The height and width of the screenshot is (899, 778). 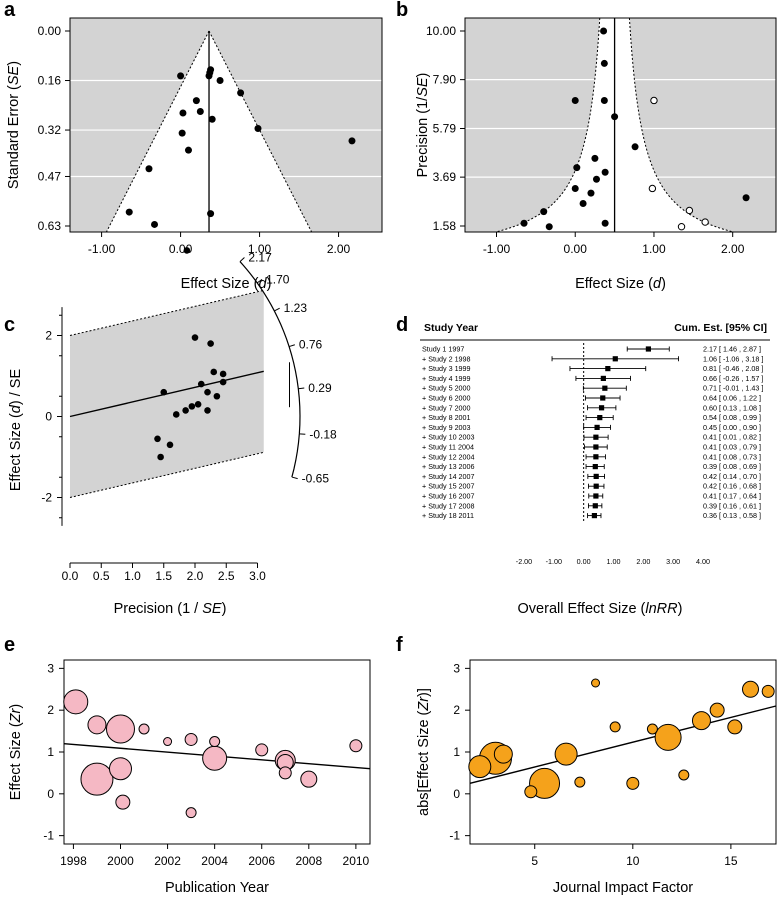 What do you see at coordinates (166, 312) in the screenshot?
I see `panel-c-band-upper` at bounding box center [166, 312].